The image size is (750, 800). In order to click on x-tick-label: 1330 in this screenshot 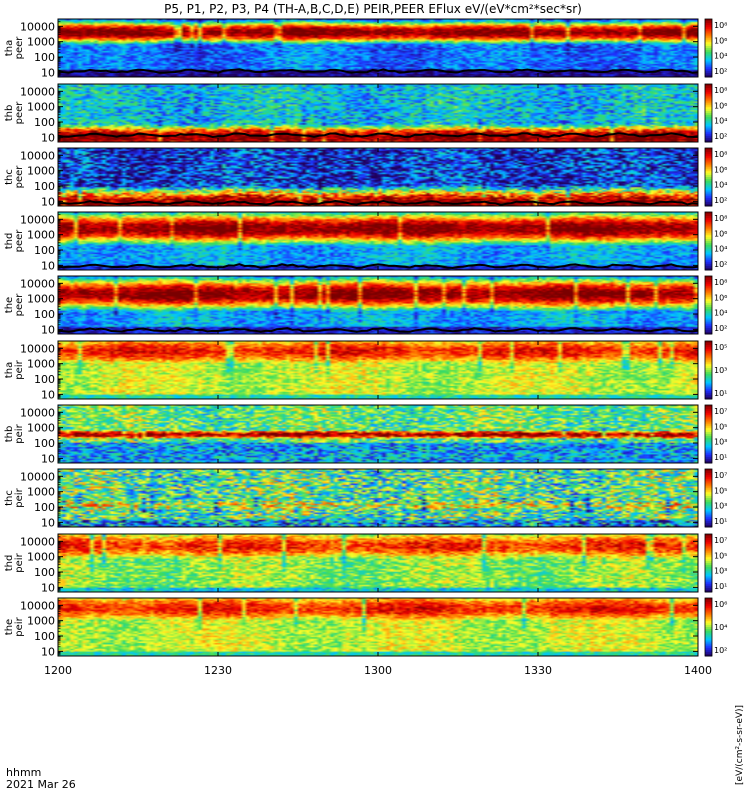, I will do `click(538, 670)`.